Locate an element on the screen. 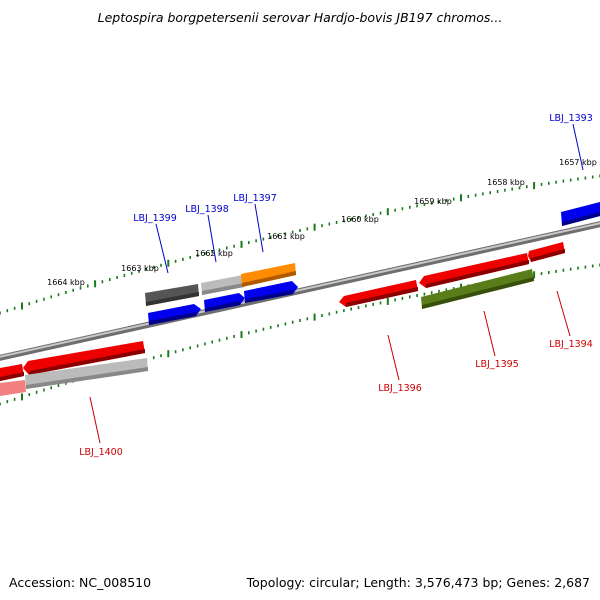 This screenshot has width=600, height=600. label-lbj-1398: LBJ_1398 is located at coordinates (207, 209).